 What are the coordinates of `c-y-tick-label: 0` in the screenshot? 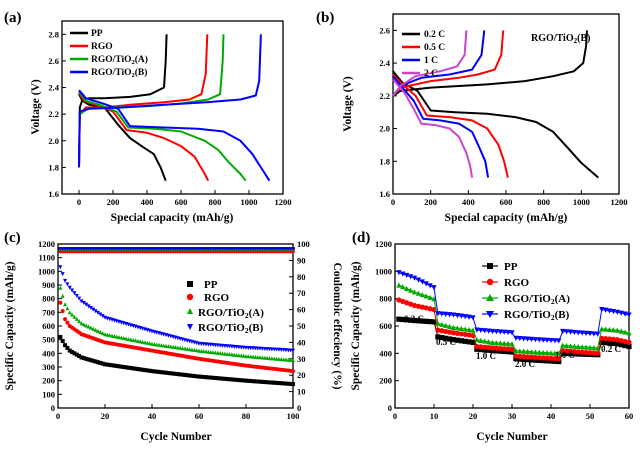 It's located at (53, 408).